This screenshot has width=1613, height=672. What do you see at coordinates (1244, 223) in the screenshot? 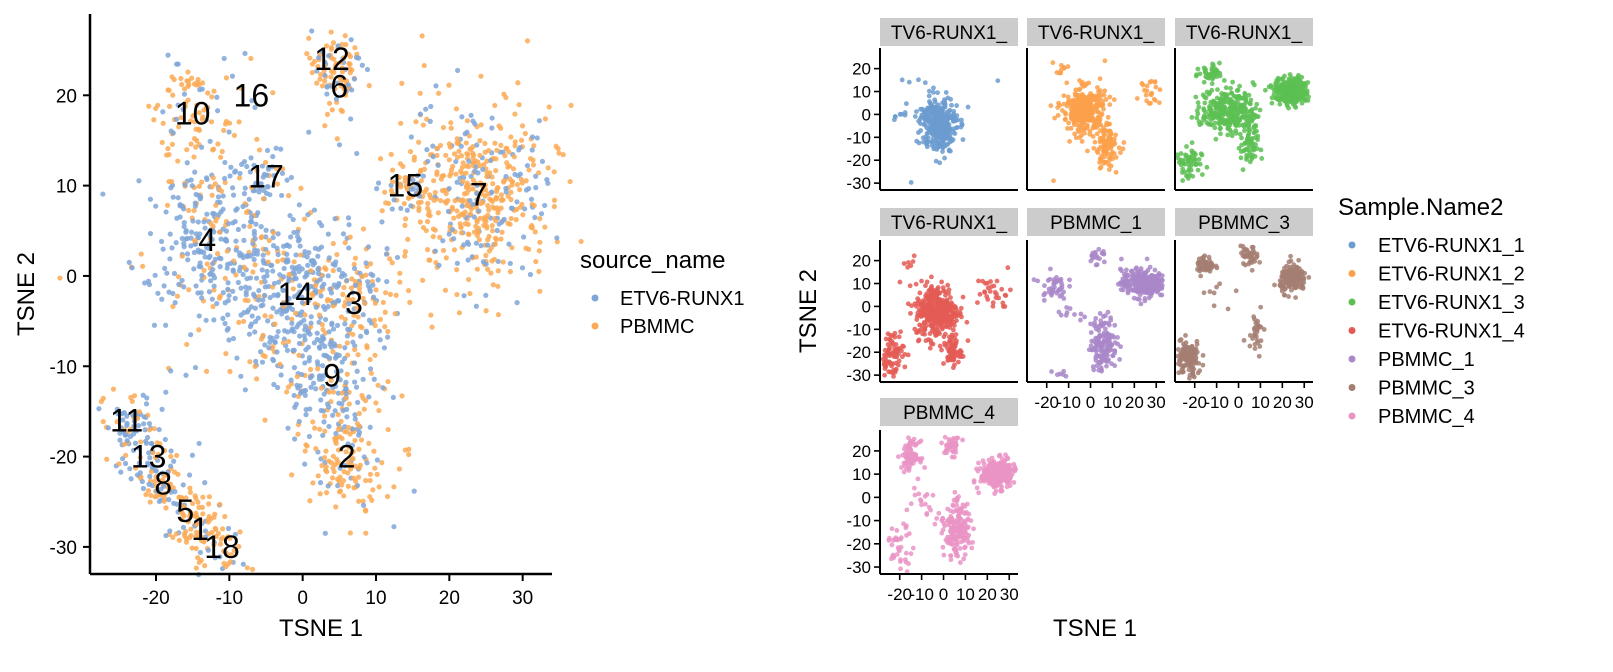
I see `facet-strip-label: PBMMC_3` at bounding box center [1244, 223].